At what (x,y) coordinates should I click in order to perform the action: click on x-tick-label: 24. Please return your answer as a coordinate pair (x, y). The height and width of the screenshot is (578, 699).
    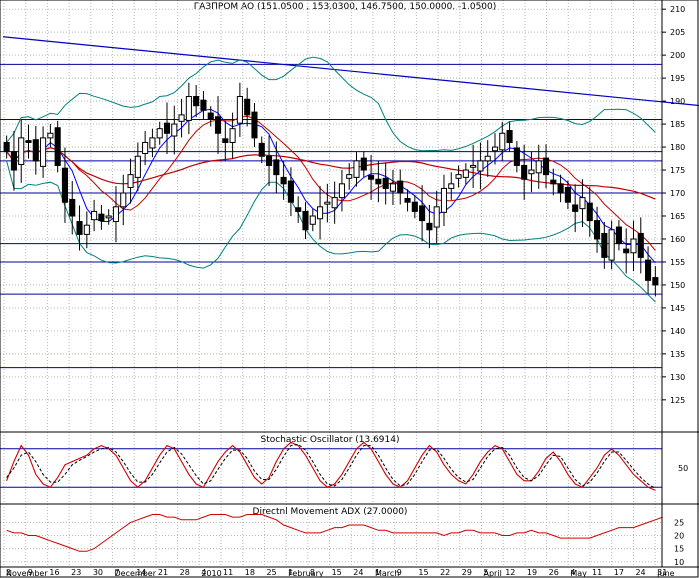
    Looking at the image, I should click on (640, 572).